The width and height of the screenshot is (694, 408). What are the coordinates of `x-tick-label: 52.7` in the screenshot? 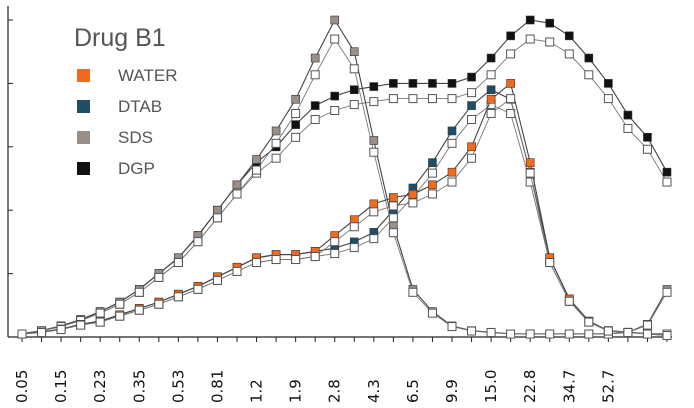 It's located at (608, 386).